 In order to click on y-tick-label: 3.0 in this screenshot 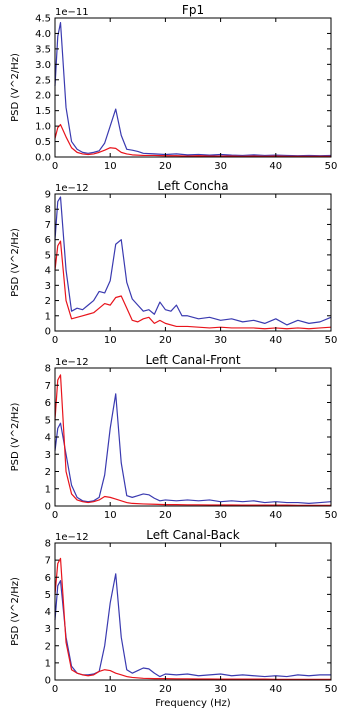, I will do `click(43, 65)`.